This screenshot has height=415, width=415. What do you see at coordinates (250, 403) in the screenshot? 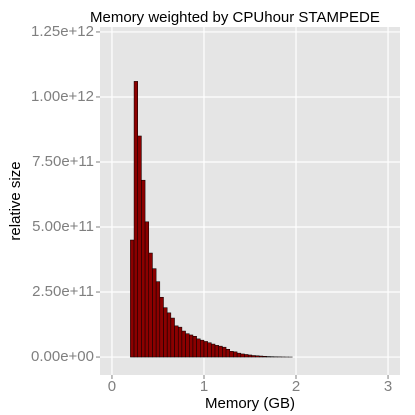
I see `x-axis-label: Memory (GB)` at bounding box center [250, 403].